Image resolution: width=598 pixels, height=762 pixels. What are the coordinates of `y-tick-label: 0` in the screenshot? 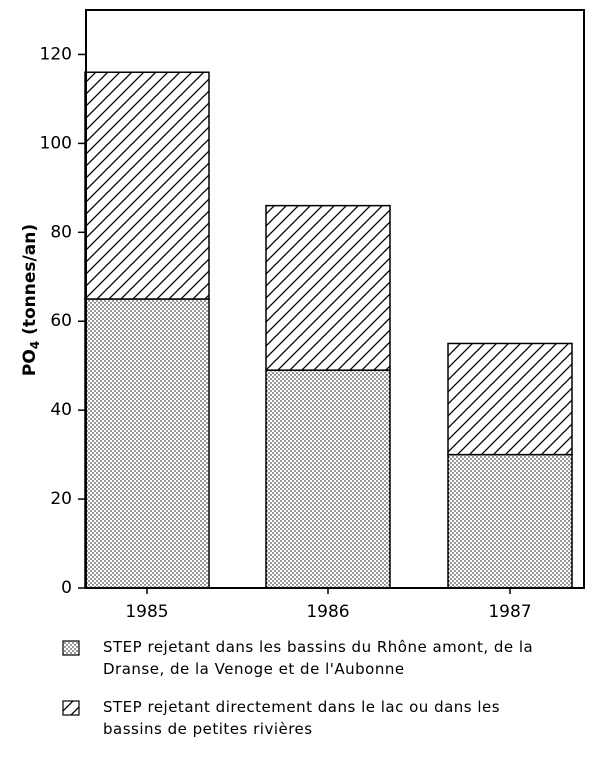 It's located at (66, 588).